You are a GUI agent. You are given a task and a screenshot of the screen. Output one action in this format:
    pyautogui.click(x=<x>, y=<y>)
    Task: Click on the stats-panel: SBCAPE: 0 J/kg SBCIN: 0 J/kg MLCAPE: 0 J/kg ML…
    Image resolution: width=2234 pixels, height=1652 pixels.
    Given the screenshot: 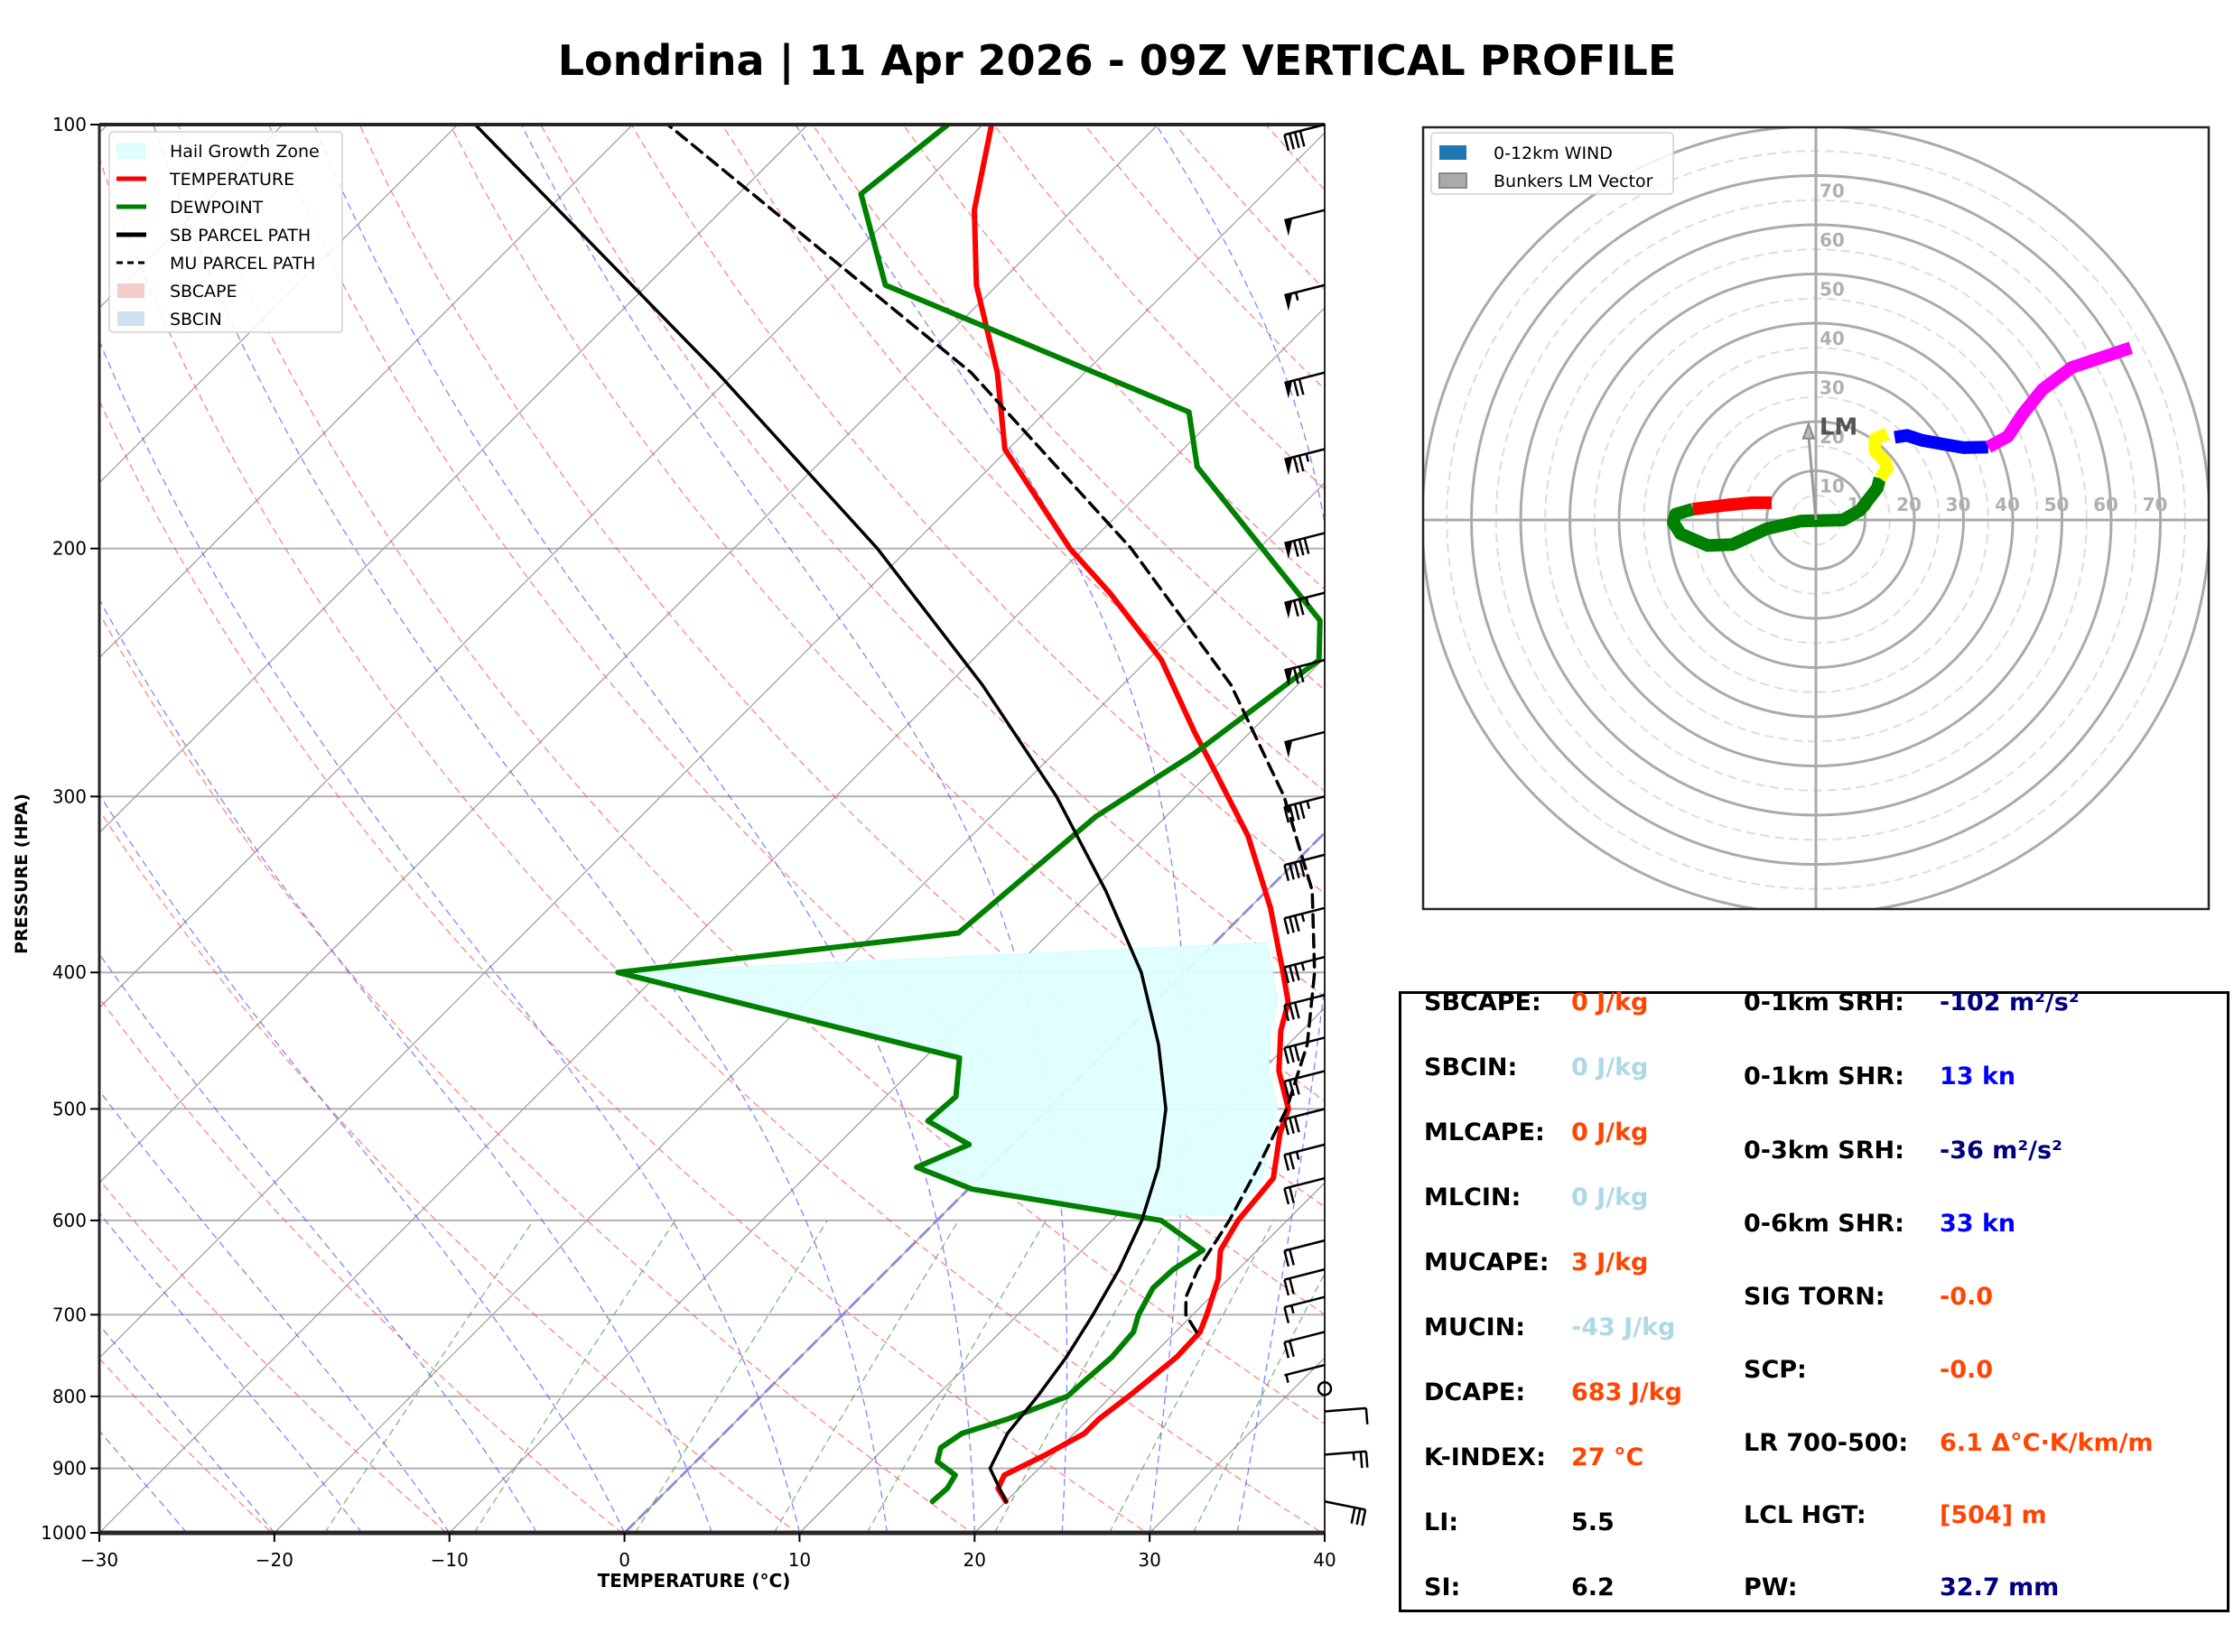 What is the action you would take?
    pyautogui.click(x=1814, y=1300)
    